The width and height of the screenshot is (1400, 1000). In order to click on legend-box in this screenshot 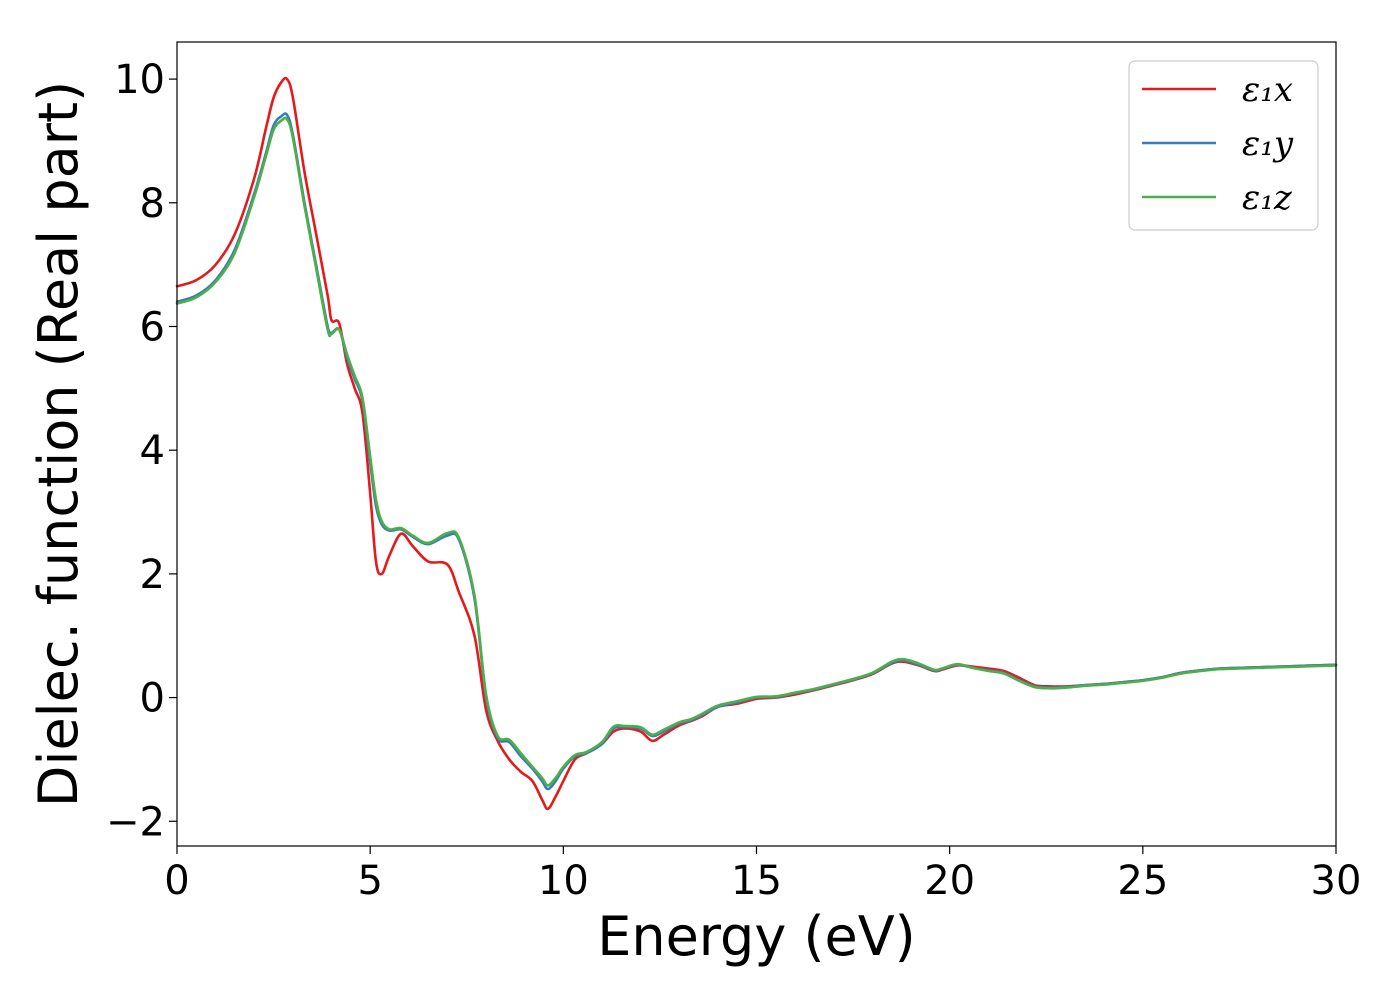, I will do `click(1223, 145)`.